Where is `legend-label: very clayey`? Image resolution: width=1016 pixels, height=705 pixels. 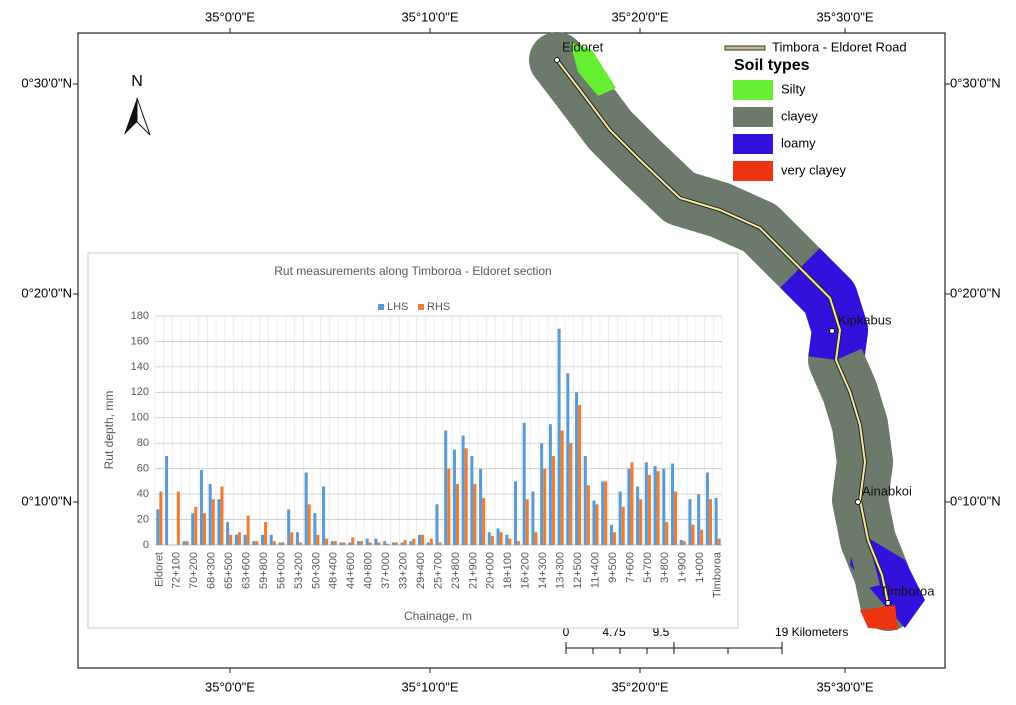
legend-label: very clayey is located at coordinates (814, 169).